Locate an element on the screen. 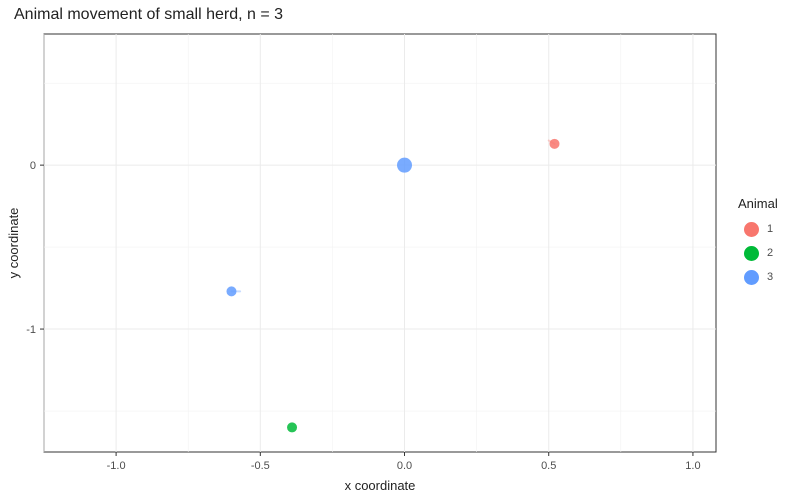 This screenshot has height=500, width=800. y-axis-ticks: 0 -1 is located at coordinates (35, 248).